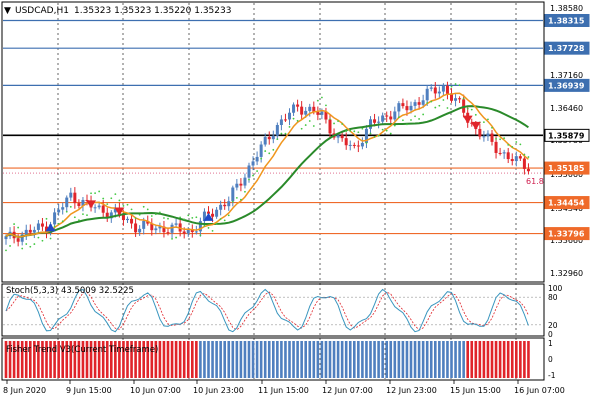  I want to click on price-level-label: 1.33796, so click(566, 234).